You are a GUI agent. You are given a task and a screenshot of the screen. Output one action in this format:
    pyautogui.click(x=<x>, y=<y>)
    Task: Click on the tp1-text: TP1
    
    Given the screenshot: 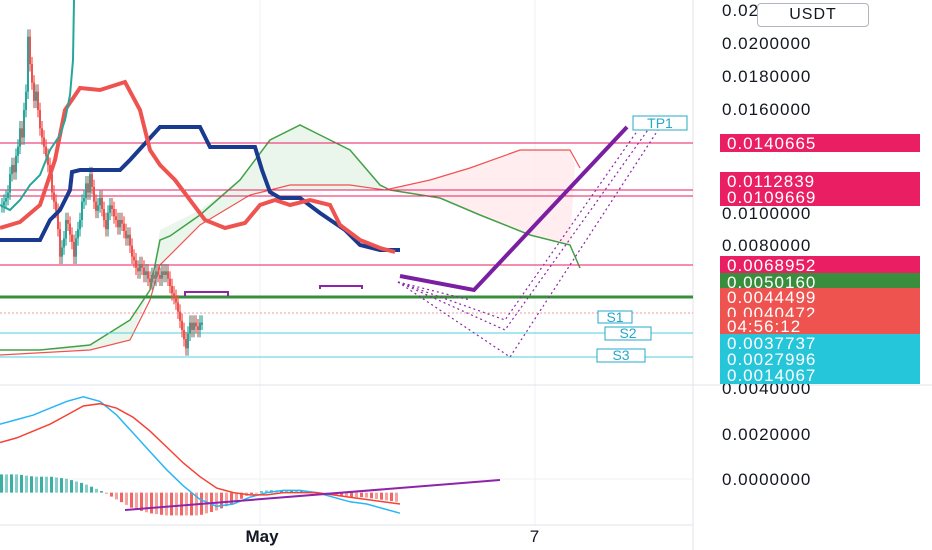 What is the action you would take?
    pyautogui.click(x=660, y=123)
    